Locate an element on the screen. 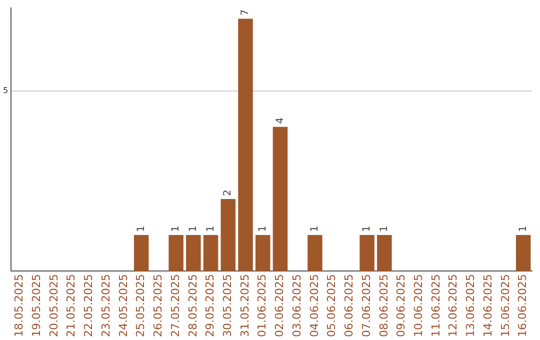  x-tick-label: 21.05.2025 is located at coordinates (71, 306).